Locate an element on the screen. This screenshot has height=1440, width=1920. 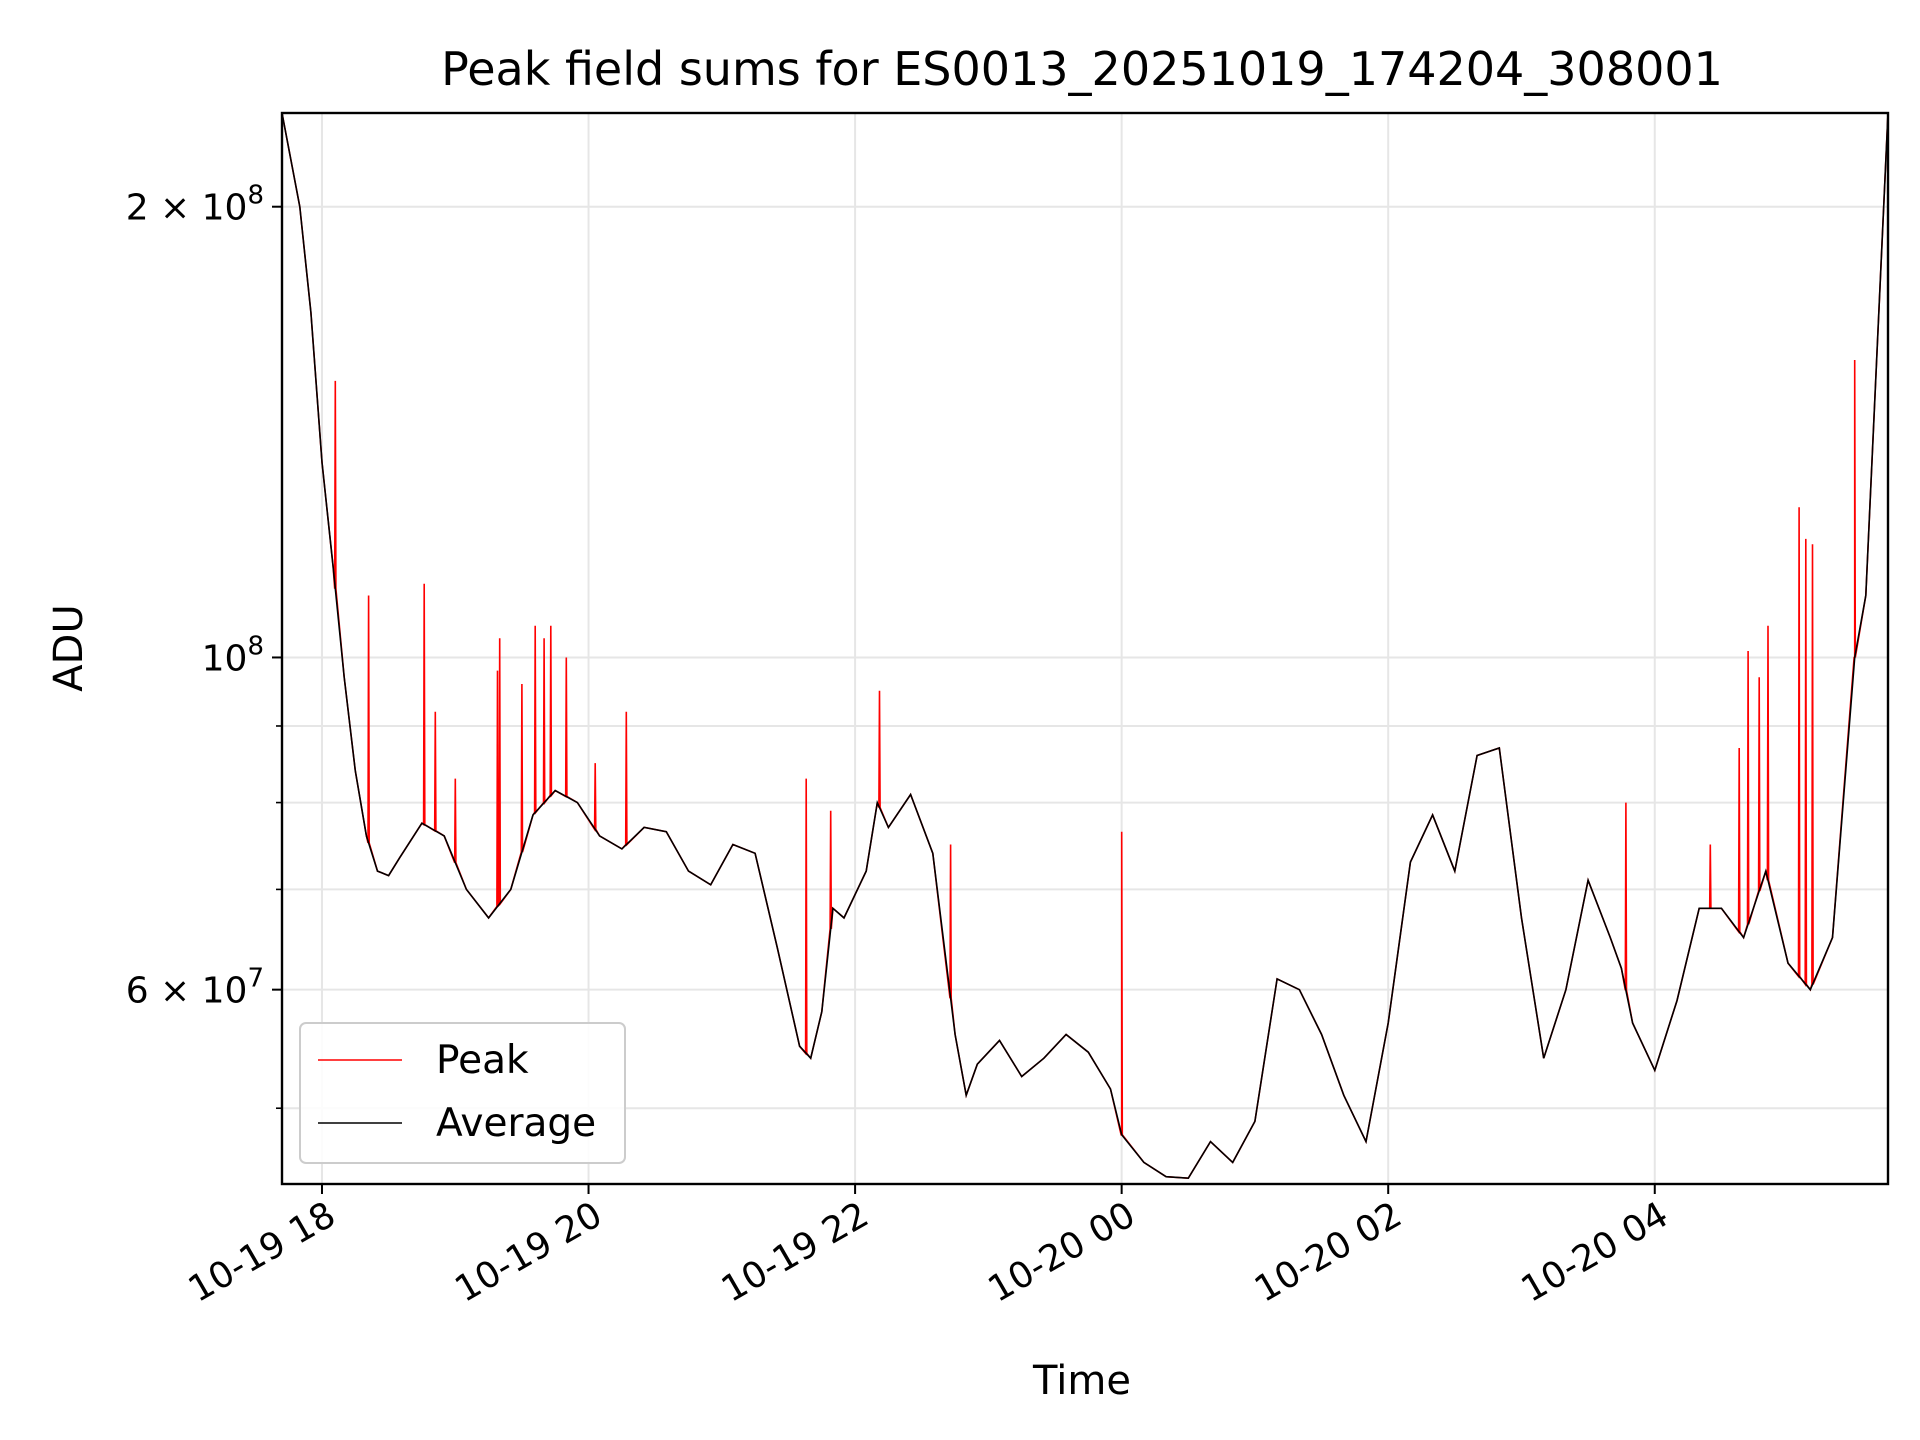
legend-label-average: Average is located at coordinates (516, 1123).